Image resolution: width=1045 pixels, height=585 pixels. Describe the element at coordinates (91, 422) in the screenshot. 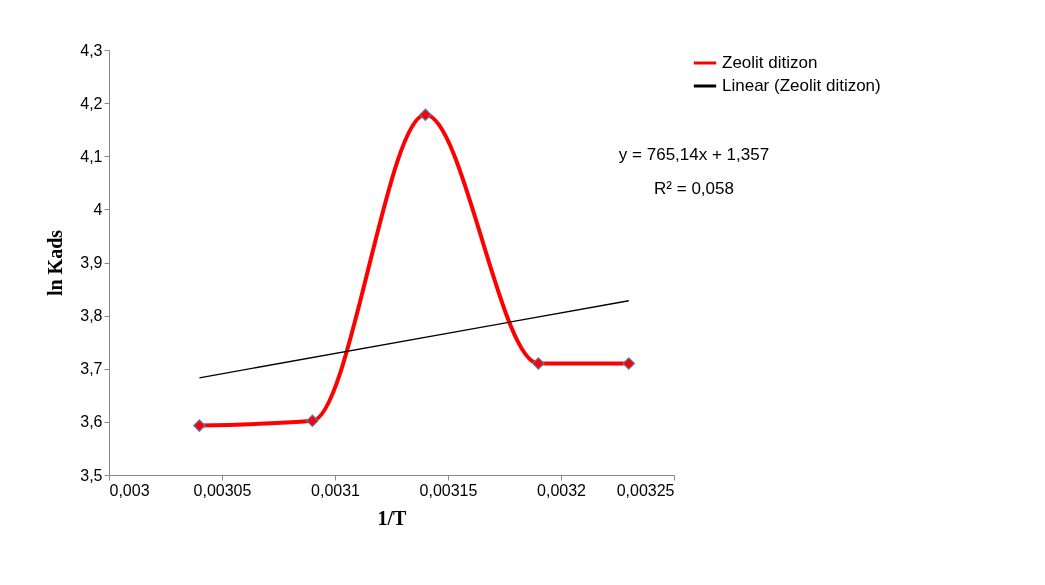

I see `y-tick-label: 3,6` at that location.